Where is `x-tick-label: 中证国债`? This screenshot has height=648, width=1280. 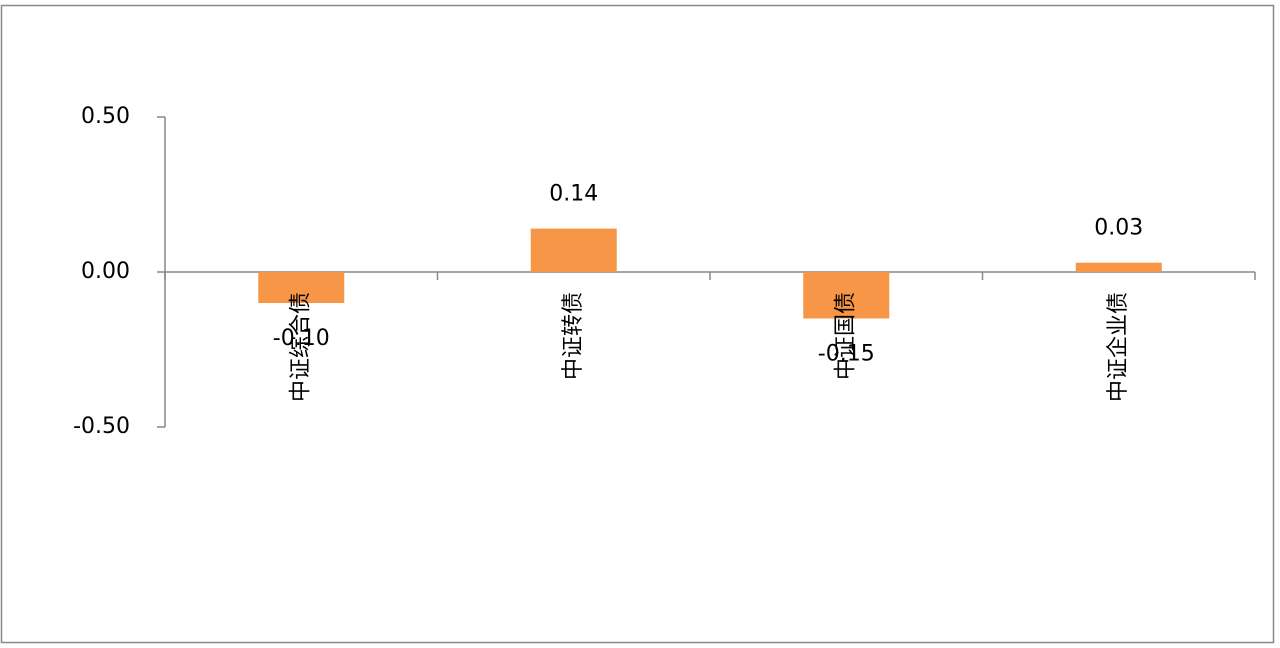 x-tick-label: 中证国债 is located at coordinates (845, 336).